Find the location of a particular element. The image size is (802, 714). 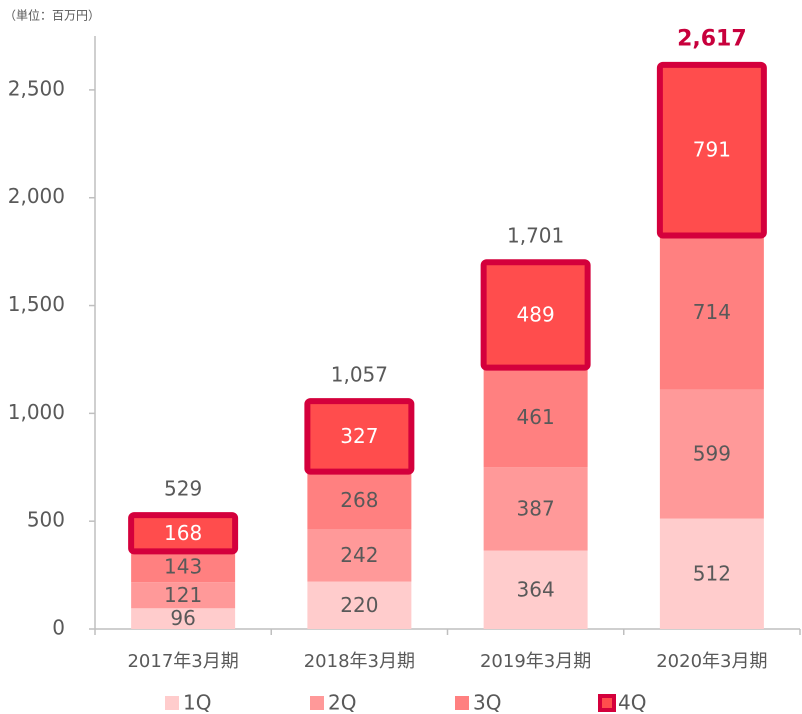

value-label: 220 is located at coordinates (359, 605).